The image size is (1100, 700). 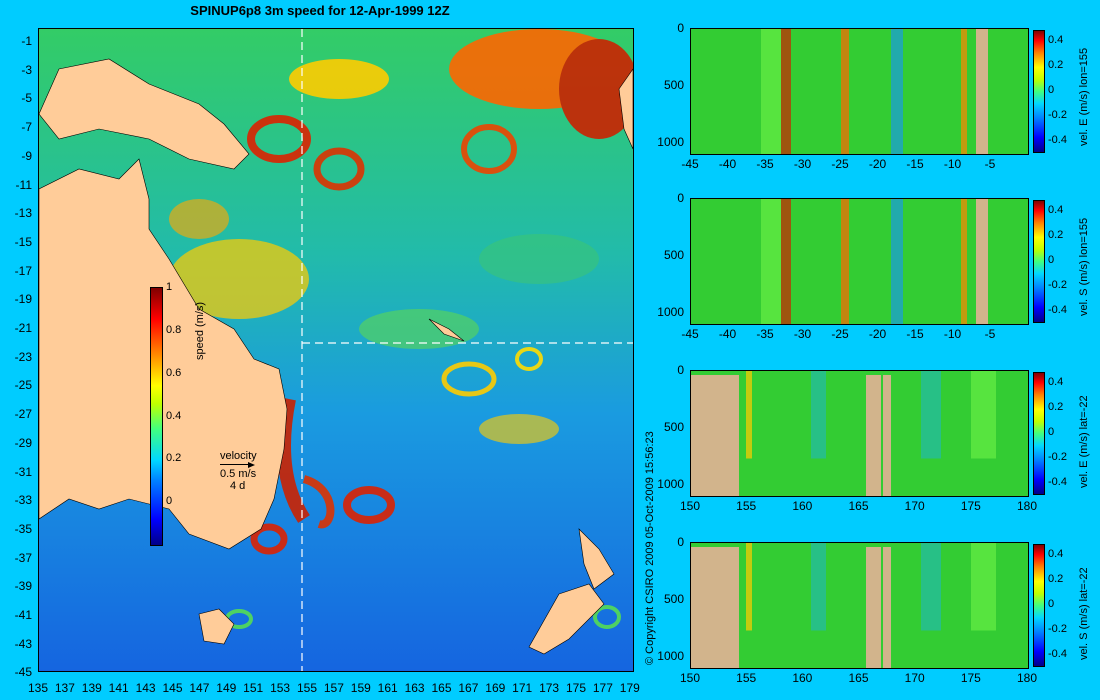 I want to click on new-caledonia, so click(x=446, y=330).